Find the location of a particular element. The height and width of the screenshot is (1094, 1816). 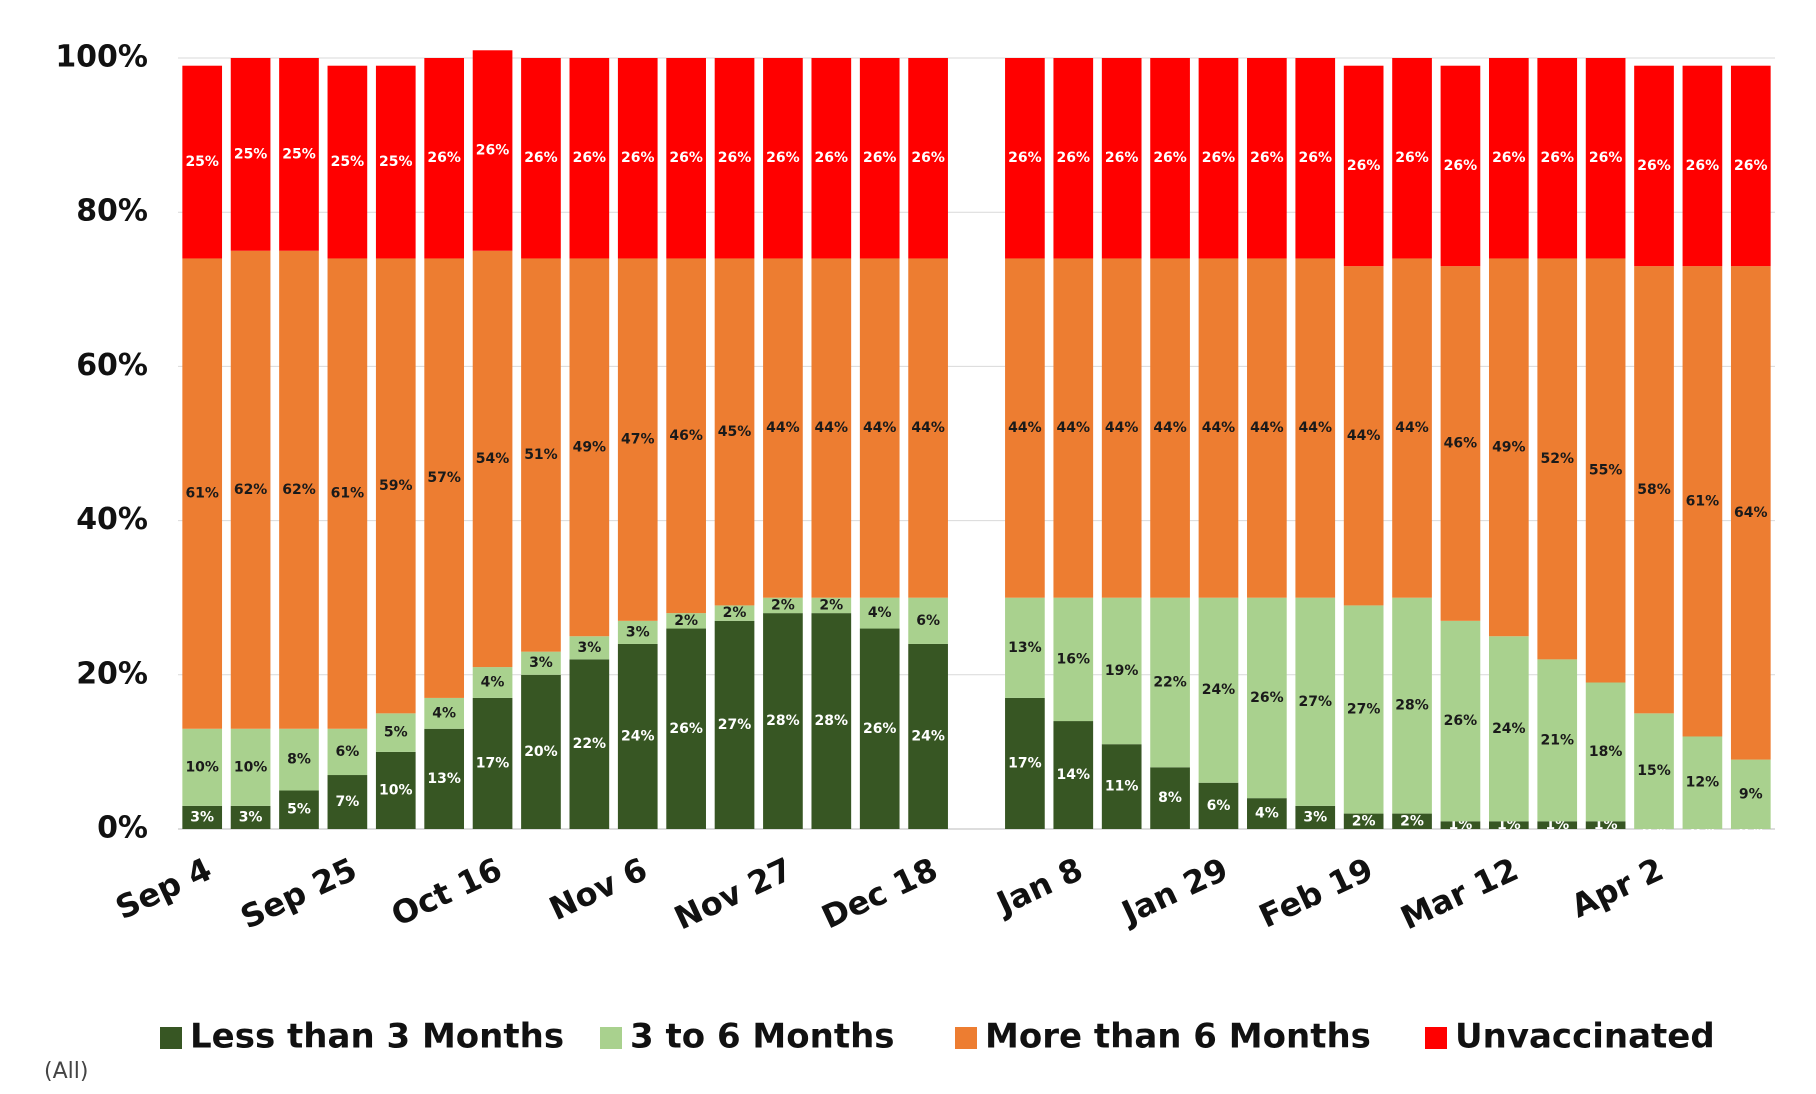

filter-label: (All) is located at coordinates (66, 1071).